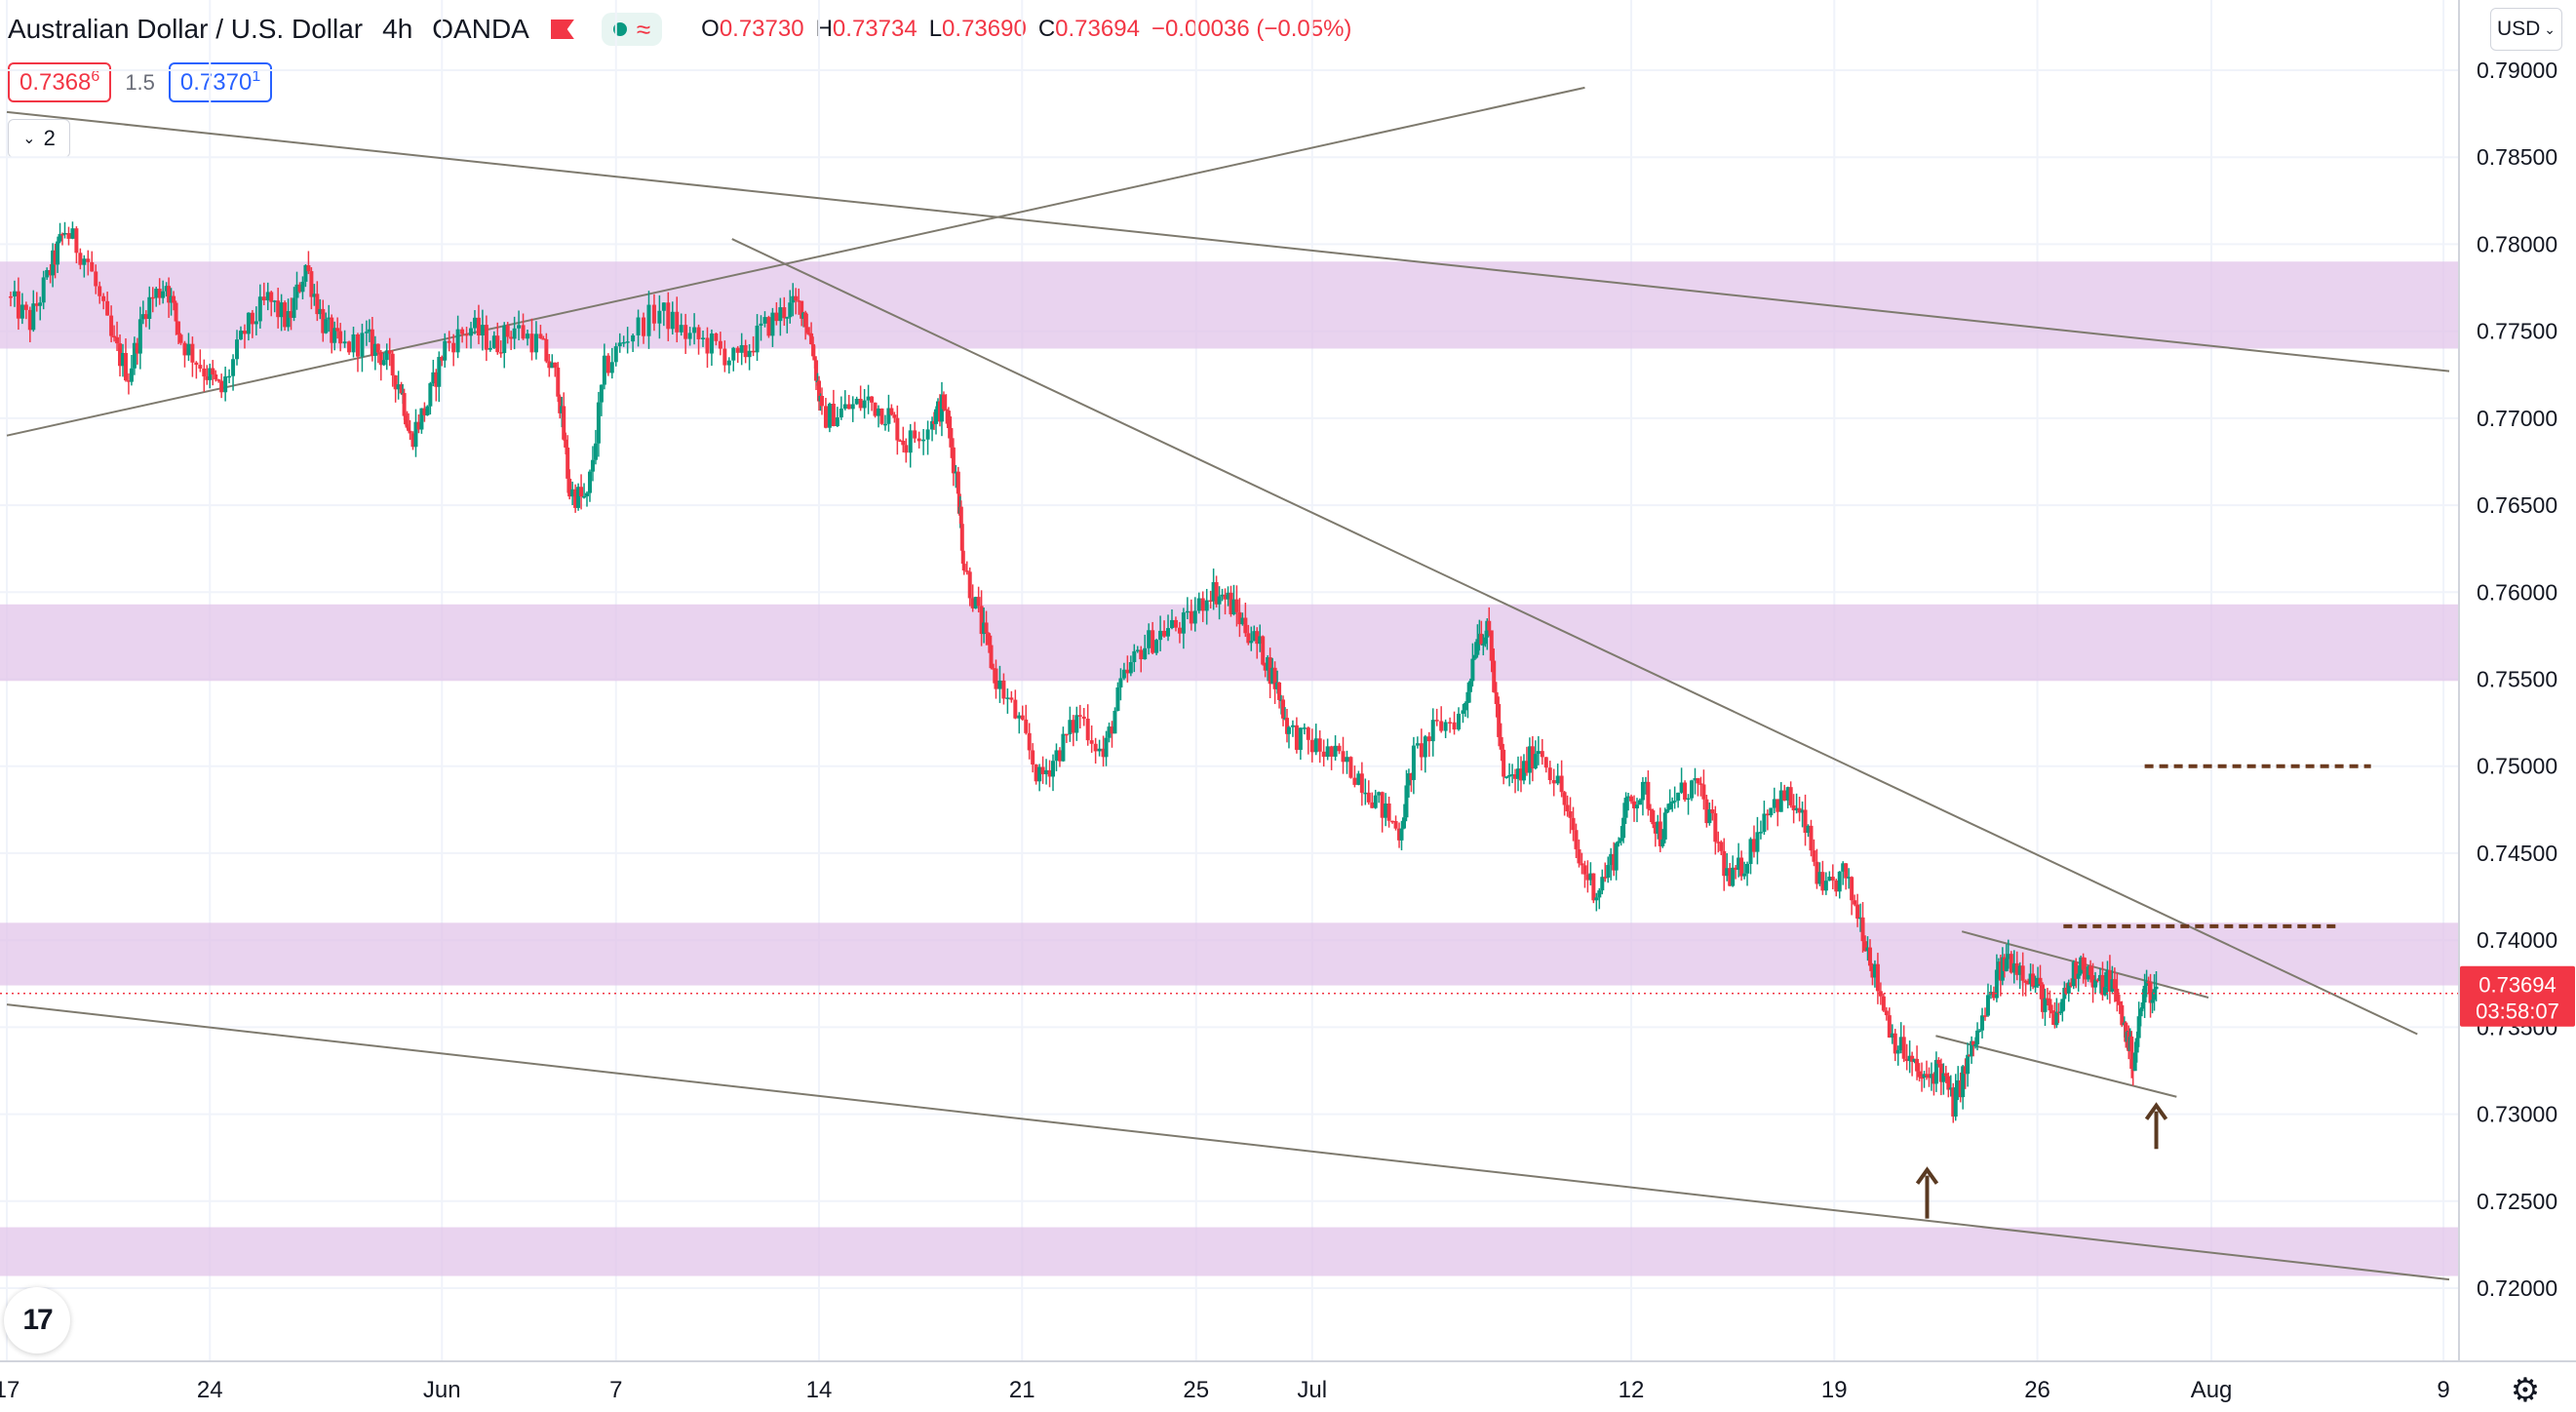 This screenshot has width=2576, height=1412. What do you see at coordinates (2525, 1390) in the screenshot?
I see `gear-icon: ⚙` at bounding box center [2525, 1390].